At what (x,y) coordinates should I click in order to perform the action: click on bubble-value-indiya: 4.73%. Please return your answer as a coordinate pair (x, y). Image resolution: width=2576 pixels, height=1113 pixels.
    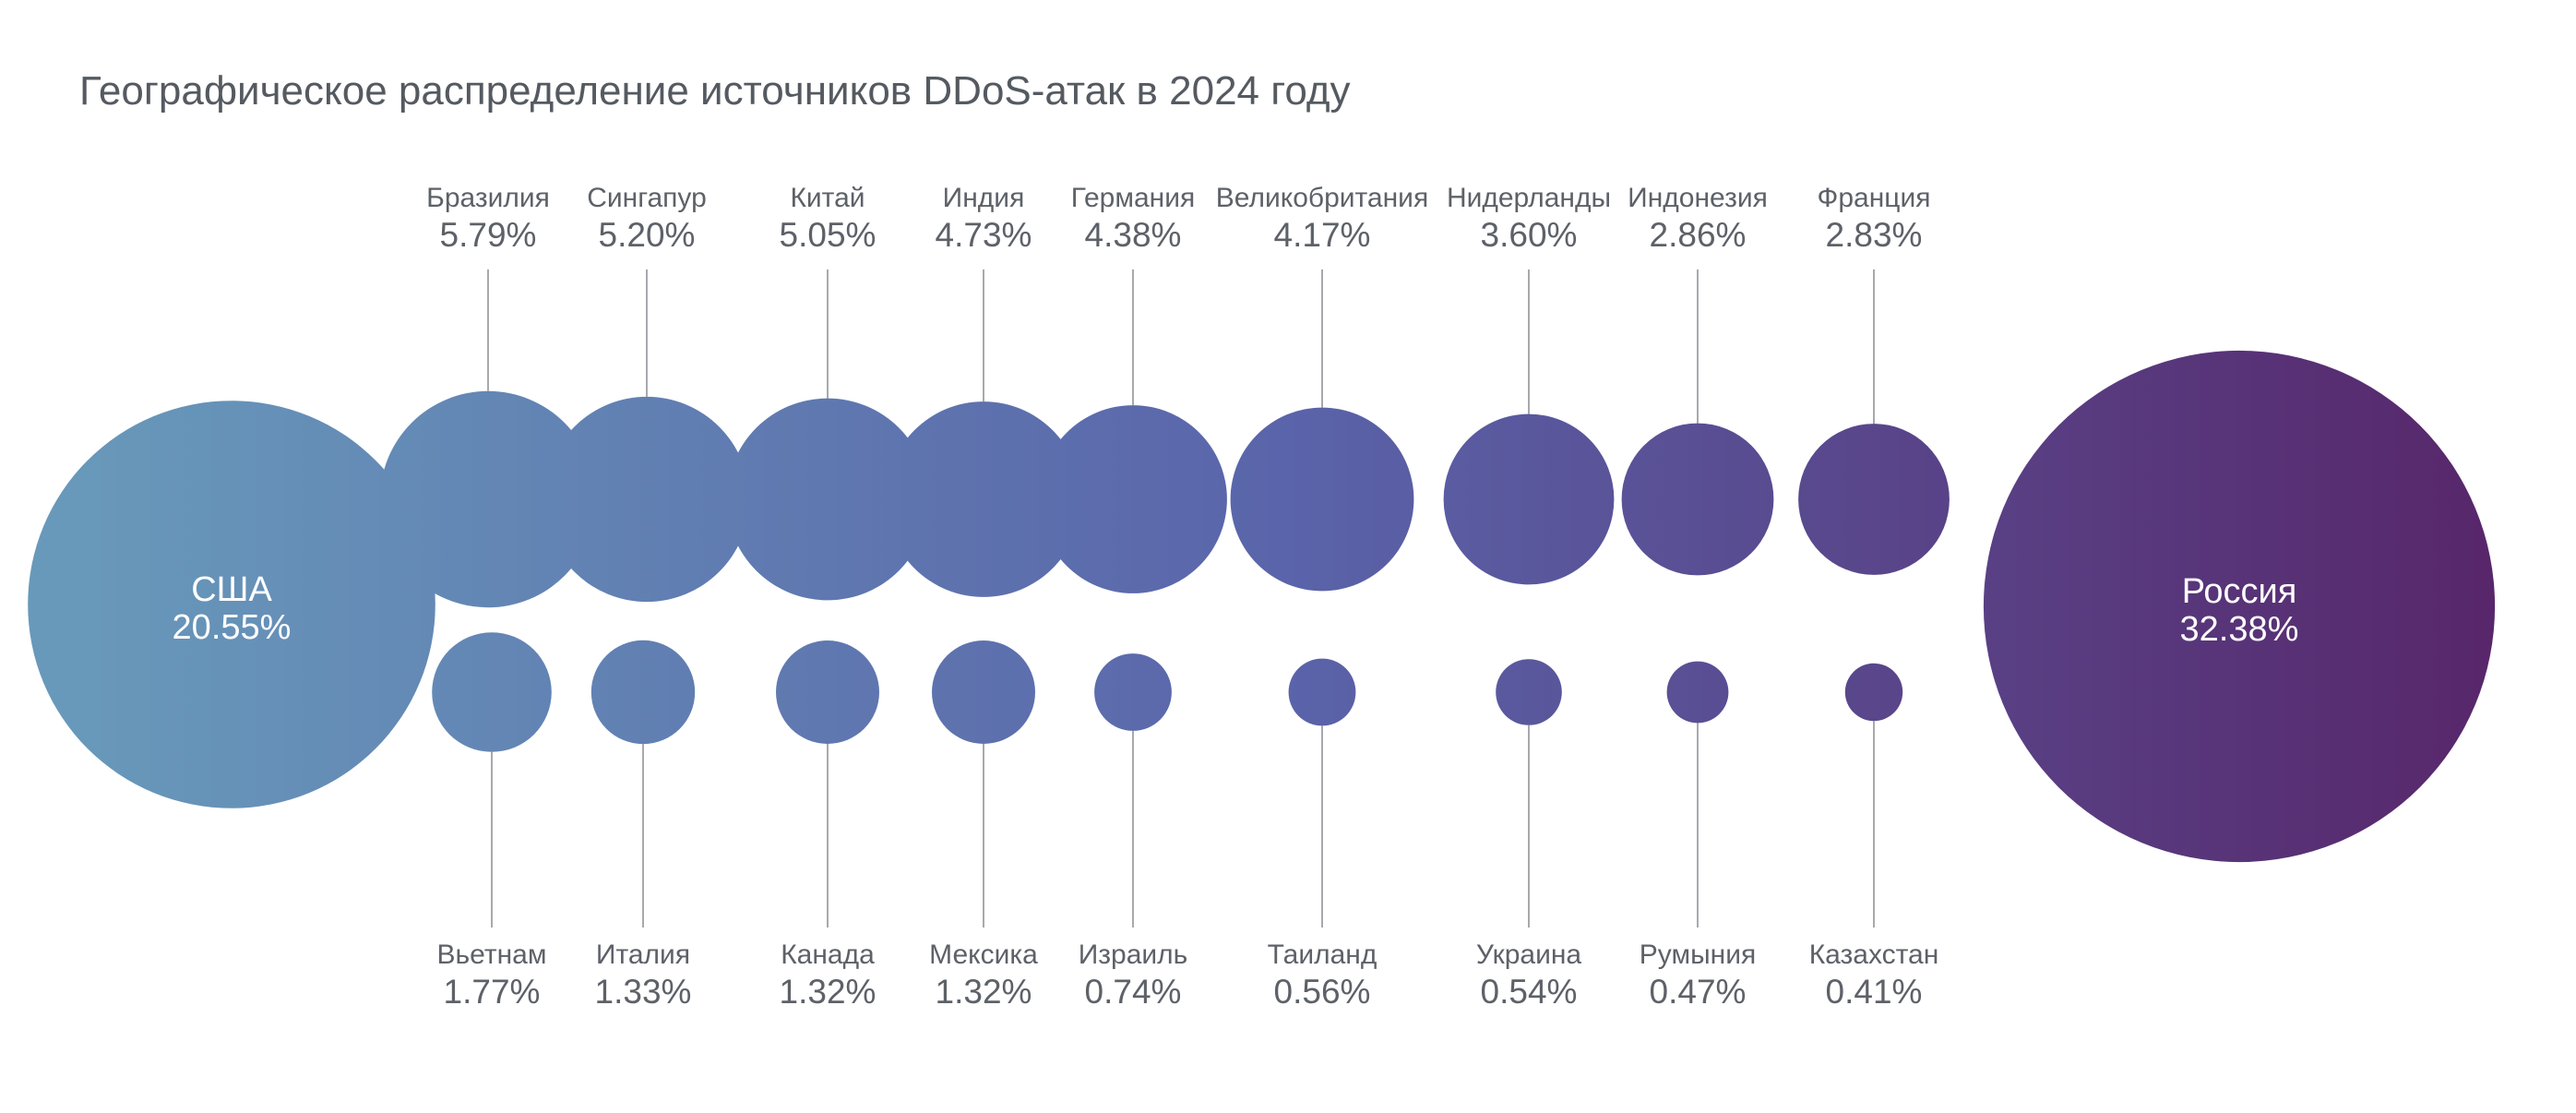
    Looking at the image, I should click on (984, 235).